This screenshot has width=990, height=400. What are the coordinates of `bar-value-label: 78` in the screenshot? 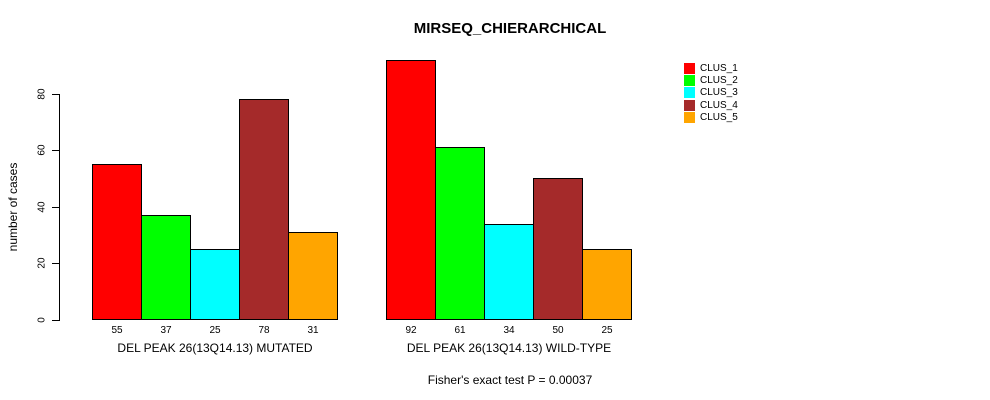 It's located at (264, 330).